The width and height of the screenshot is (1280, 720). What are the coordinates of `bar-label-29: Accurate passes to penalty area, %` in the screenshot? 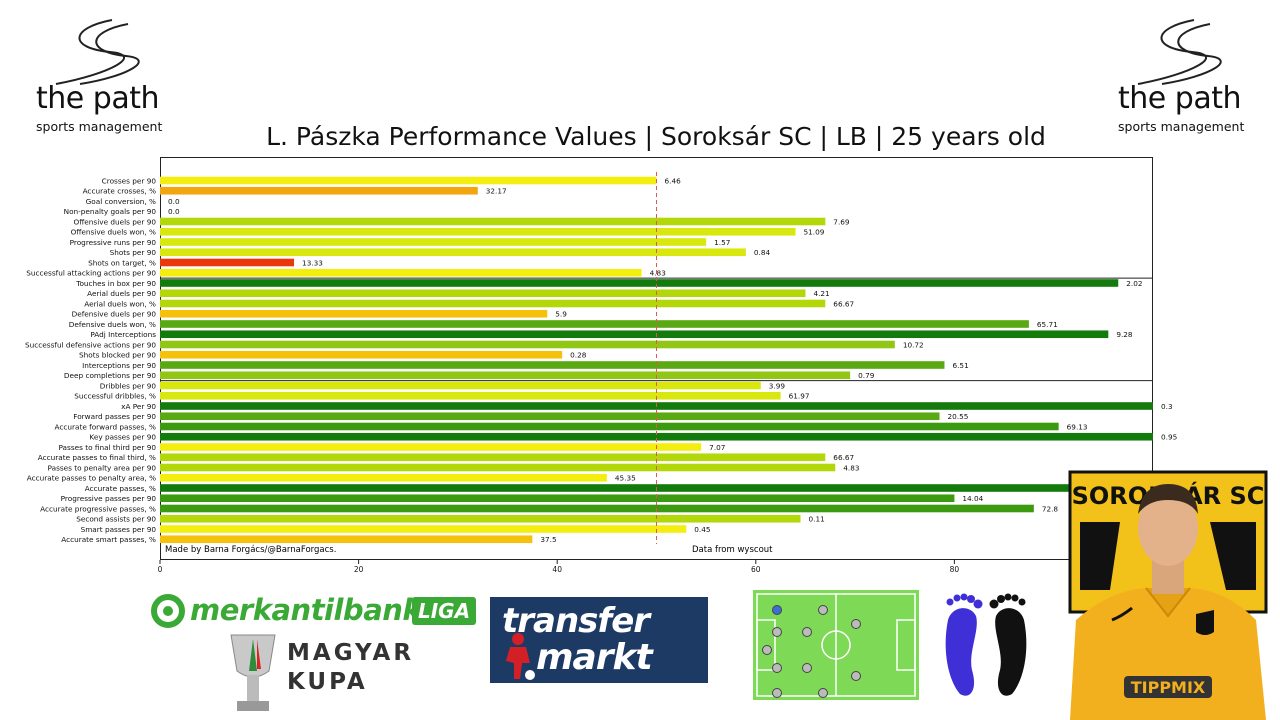 It's located at (91, 478).